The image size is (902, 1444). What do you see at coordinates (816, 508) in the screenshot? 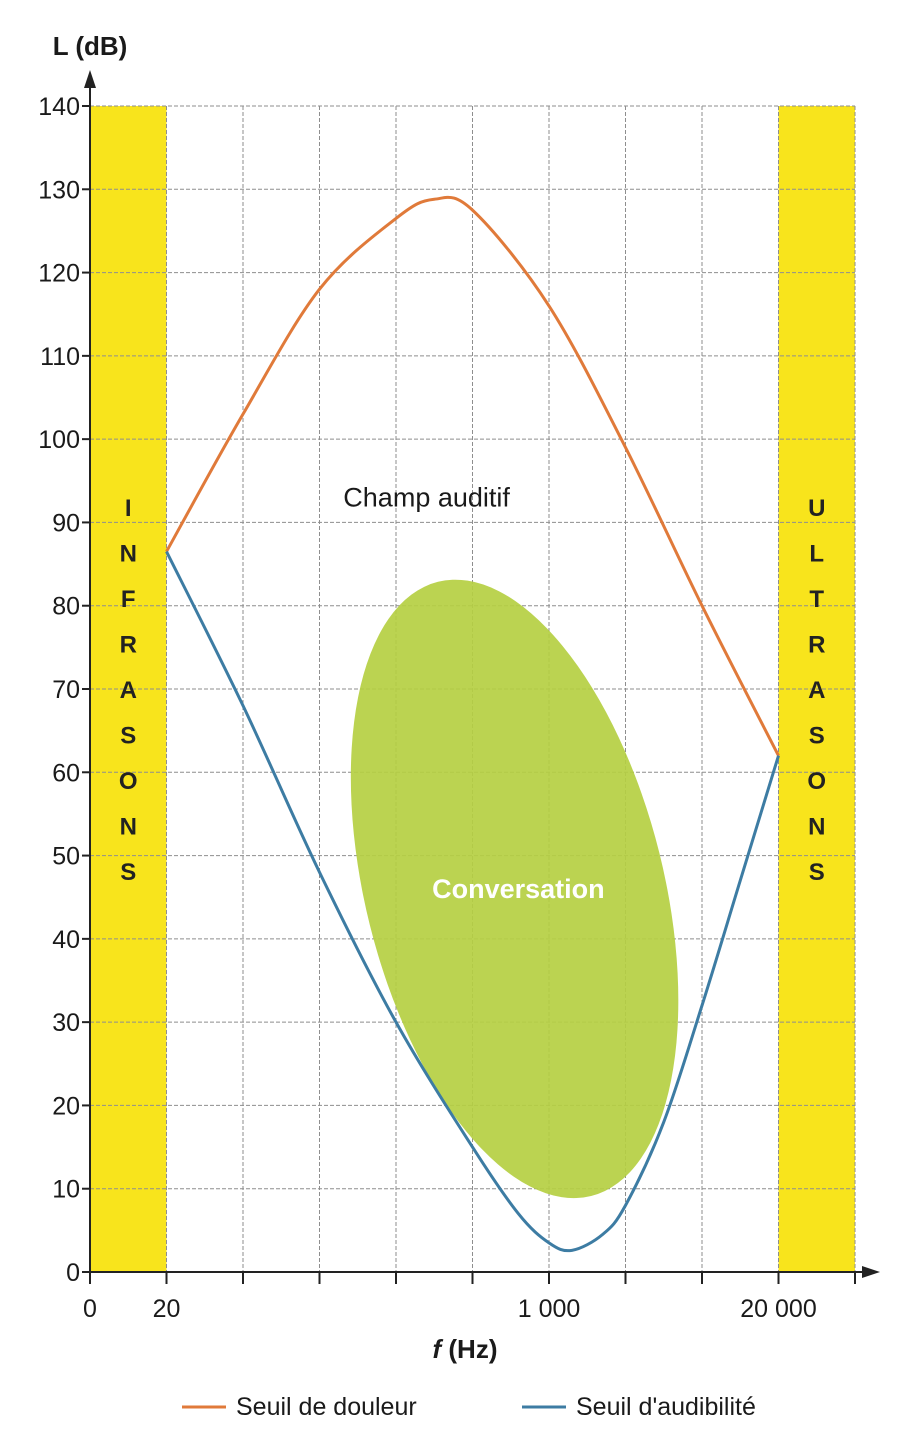
I see `band-1-letter: U` at bounding box center [816, 508].